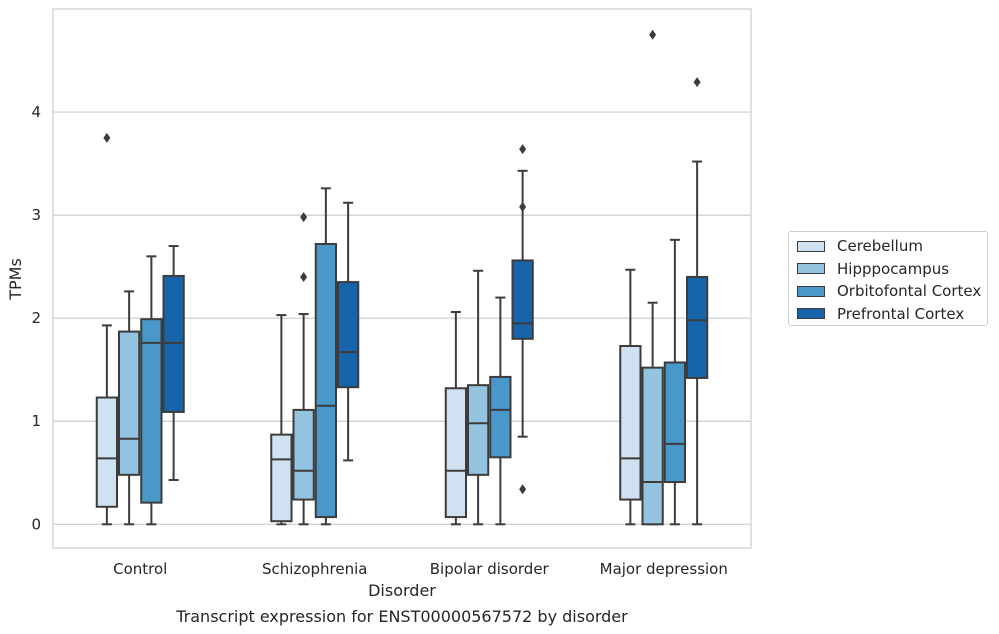  What do you see at coordinates (281, 420) in the screenshot?
I see `box-cerebellum-schizophrenia` at bounding box center [281, 420].